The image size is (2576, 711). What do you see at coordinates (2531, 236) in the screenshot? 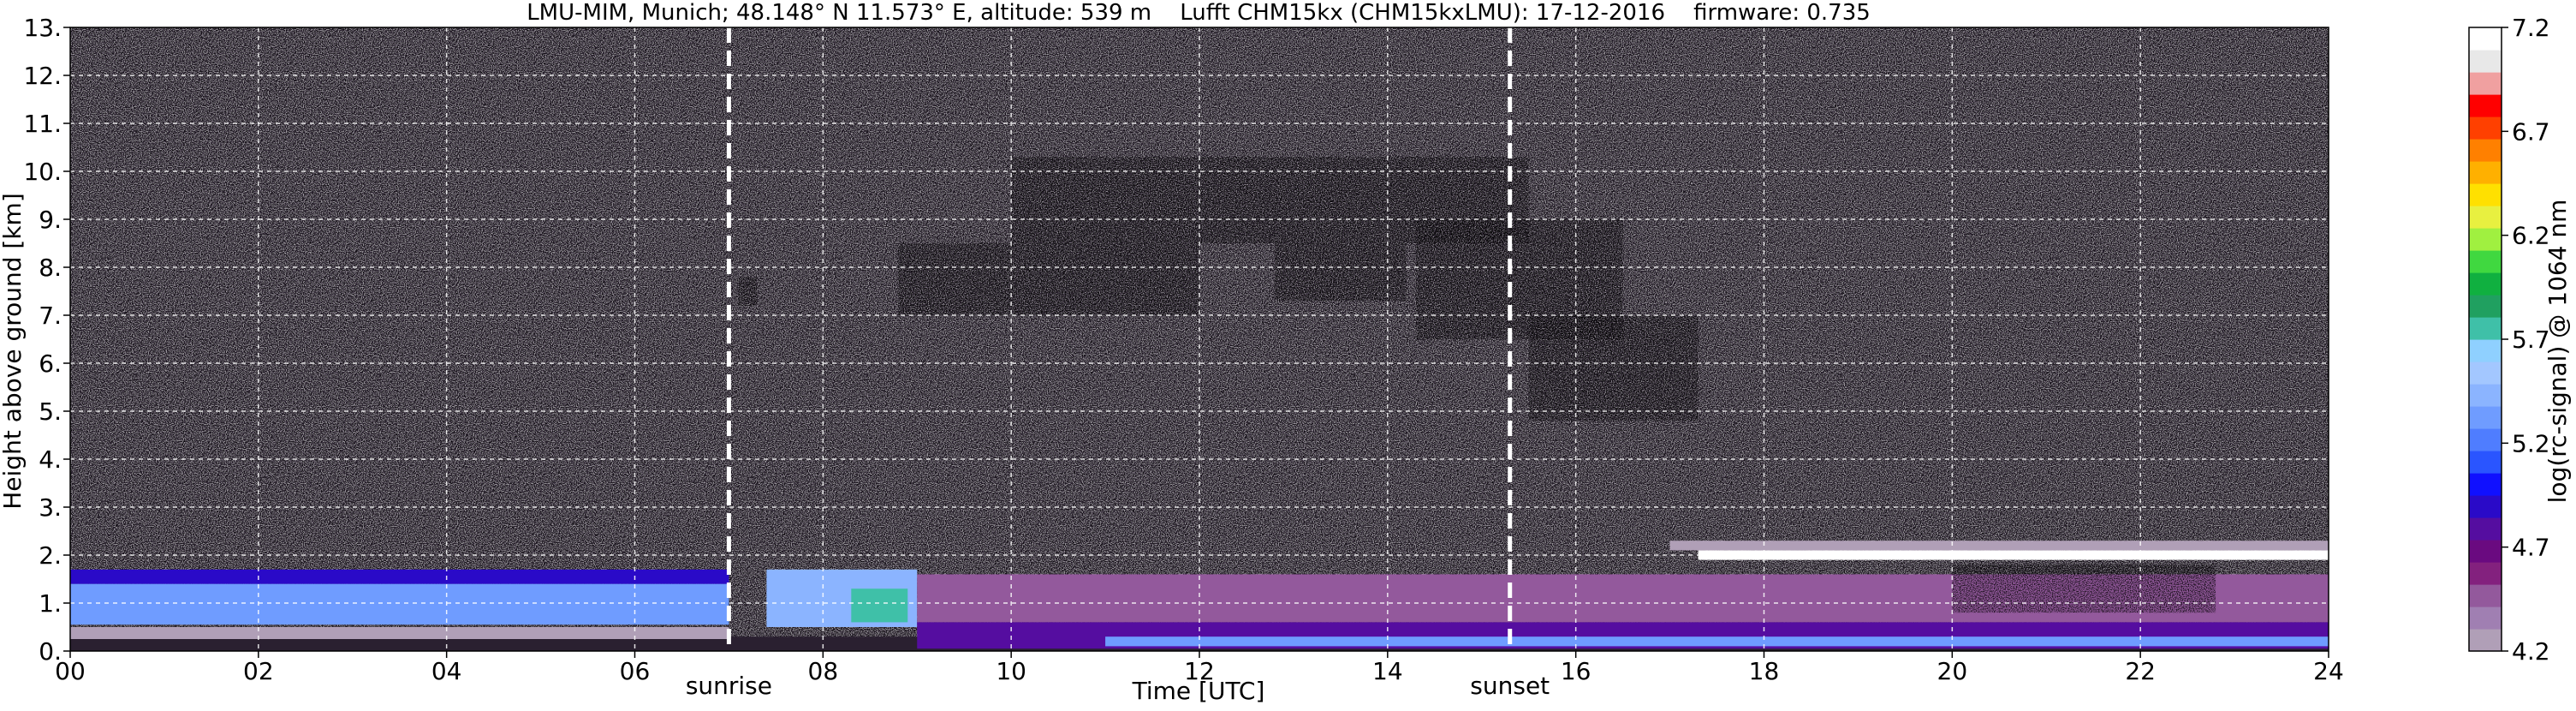
I see `colorbar-tick-label: 6.2` at bounding box center [2531, 236].